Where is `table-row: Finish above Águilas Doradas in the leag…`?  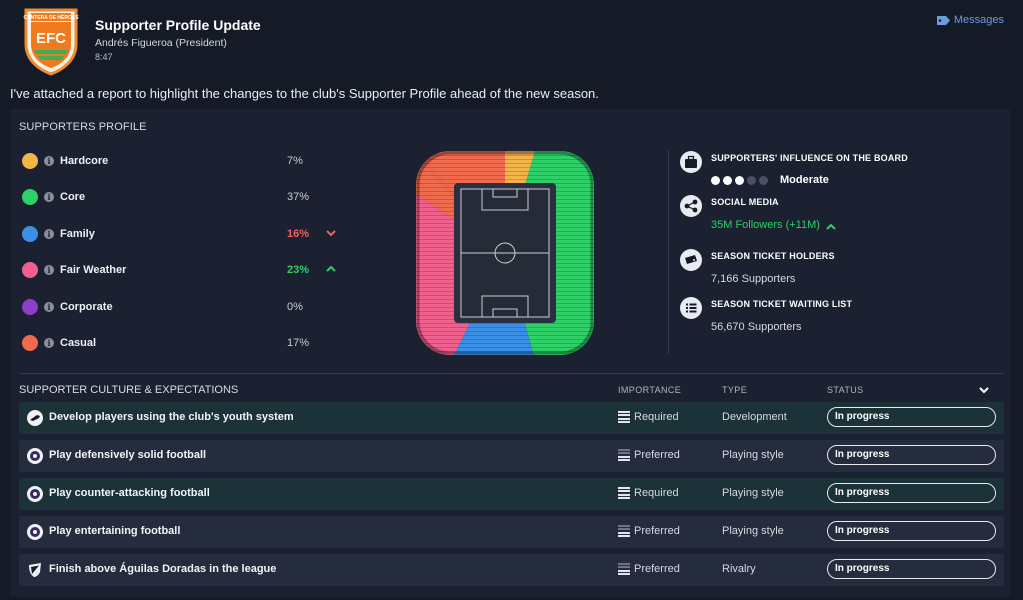
table-row: Finish above Águilas Doradas in the leag… is located at coordinates (511, 570).